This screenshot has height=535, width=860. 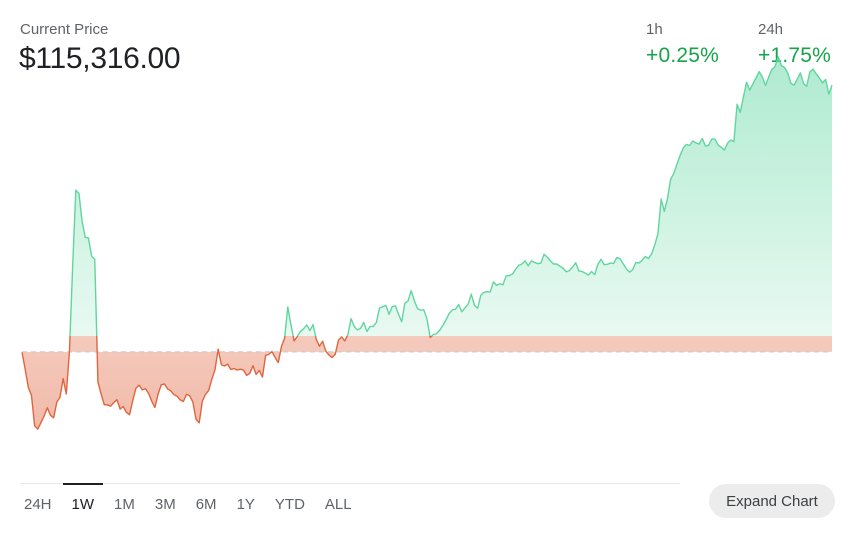 I want to click on range-tab-all: ALL, so click(x=338, y=504).